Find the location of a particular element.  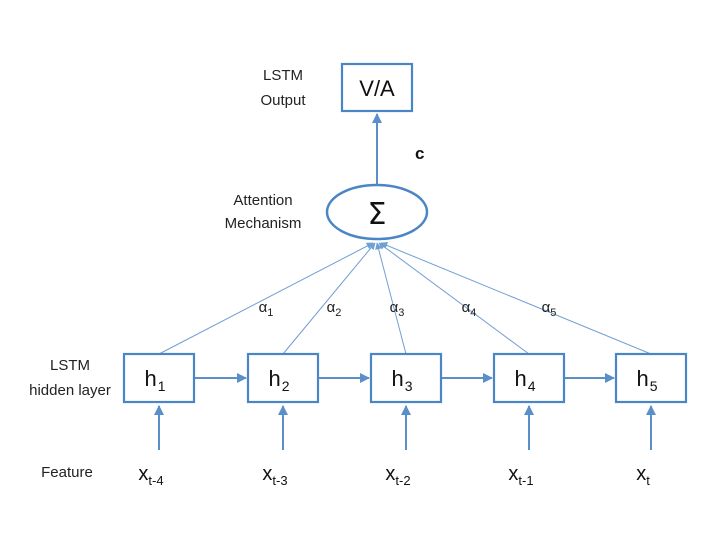

hidden-units: h1 h2 h3 h4 h5 is located at coordinates (405, 378).